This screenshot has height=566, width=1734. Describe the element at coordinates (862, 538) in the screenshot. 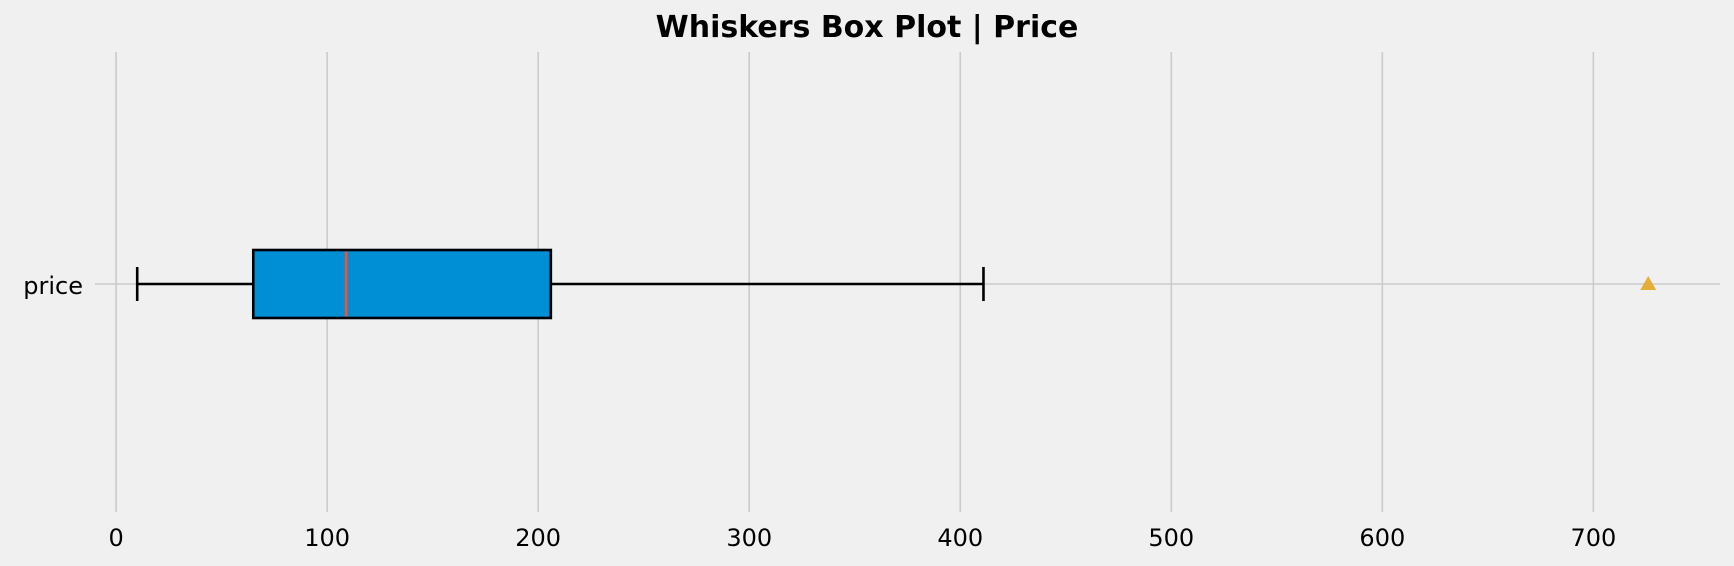

I see `x-axis-tick-labels: 0 100 200 300 400 500 600 700` at that location.